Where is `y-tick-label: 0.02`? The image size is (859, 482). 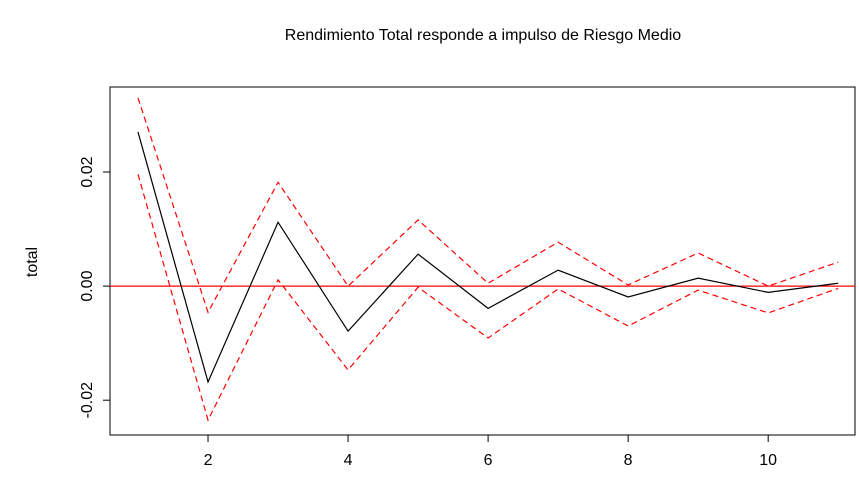 y-tick-label: 0.02 is located at coordinates (87, 171).